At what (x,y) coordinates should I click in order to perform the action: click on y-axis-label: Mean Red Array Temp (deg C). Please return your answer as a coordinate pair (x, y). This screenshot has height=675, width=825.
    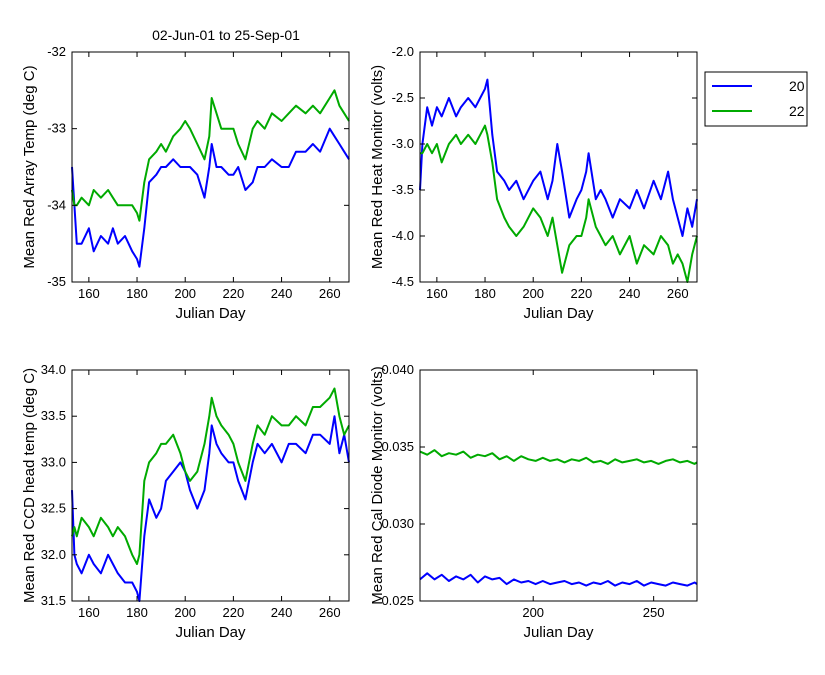
    Looking at the image, I should click on (29, 166).